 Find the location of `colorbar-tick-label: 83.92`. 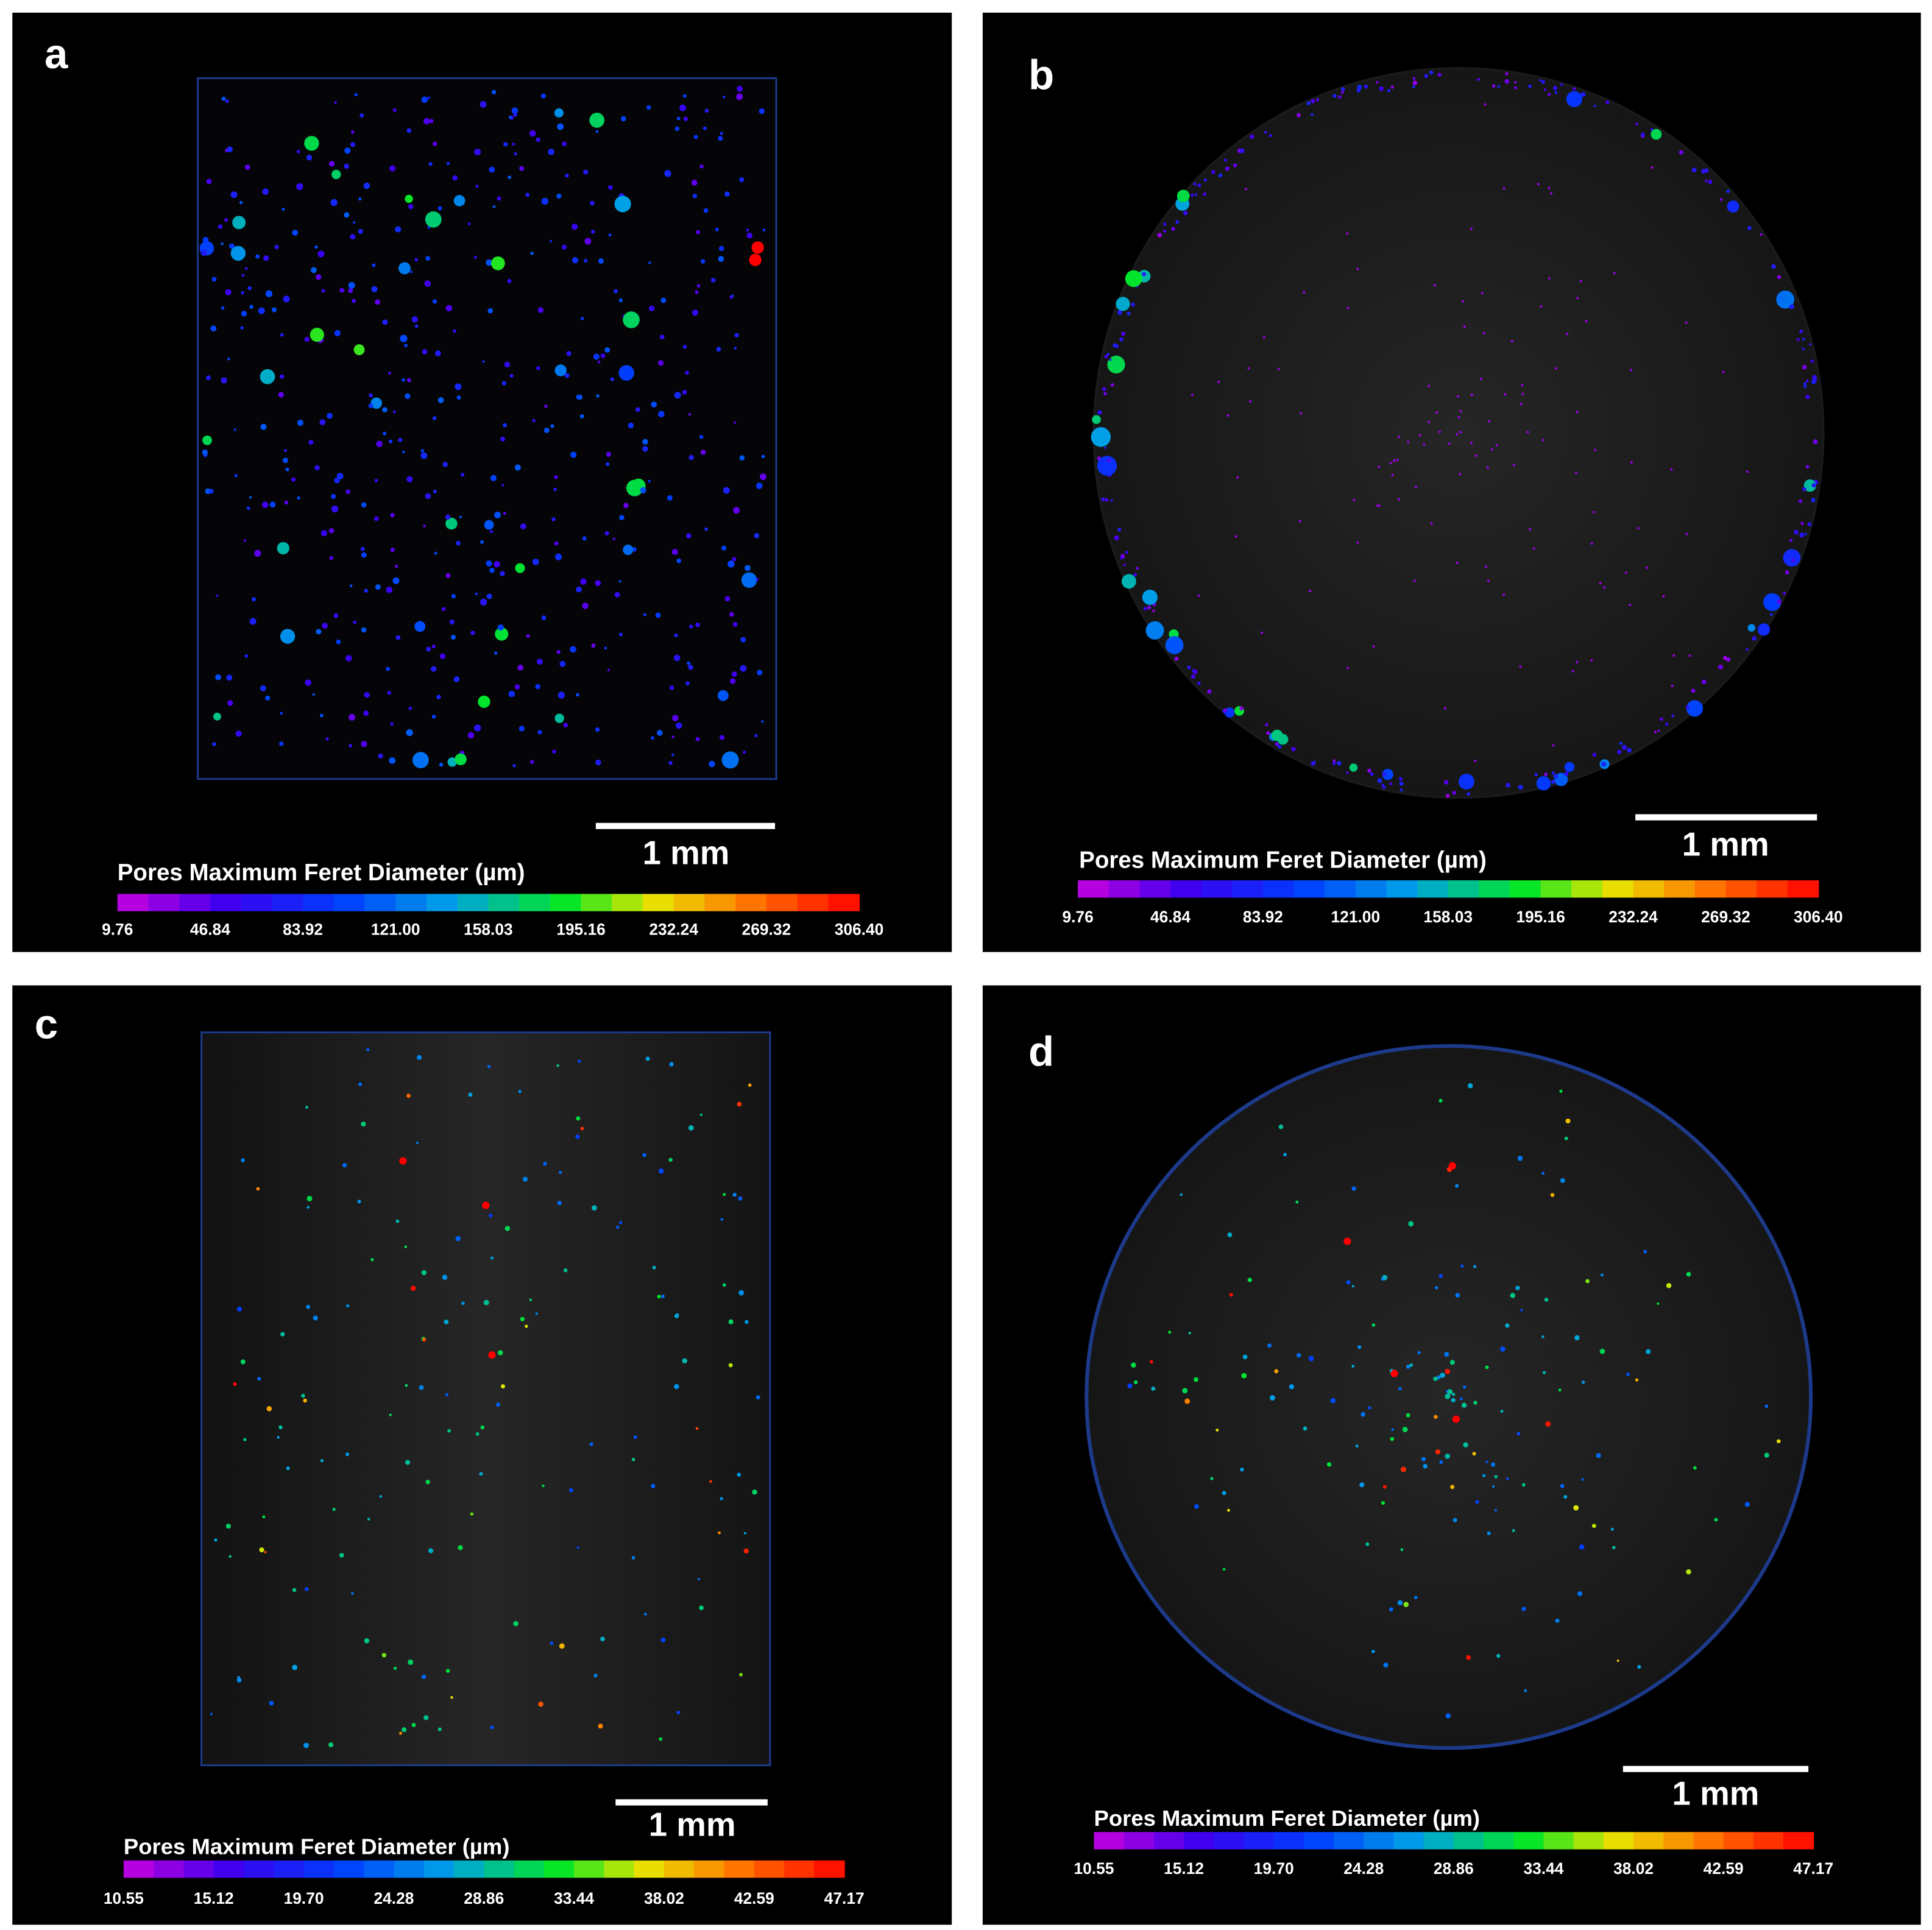

colorbar-tick-label: 83.92 is located at coordinates (303, 929).